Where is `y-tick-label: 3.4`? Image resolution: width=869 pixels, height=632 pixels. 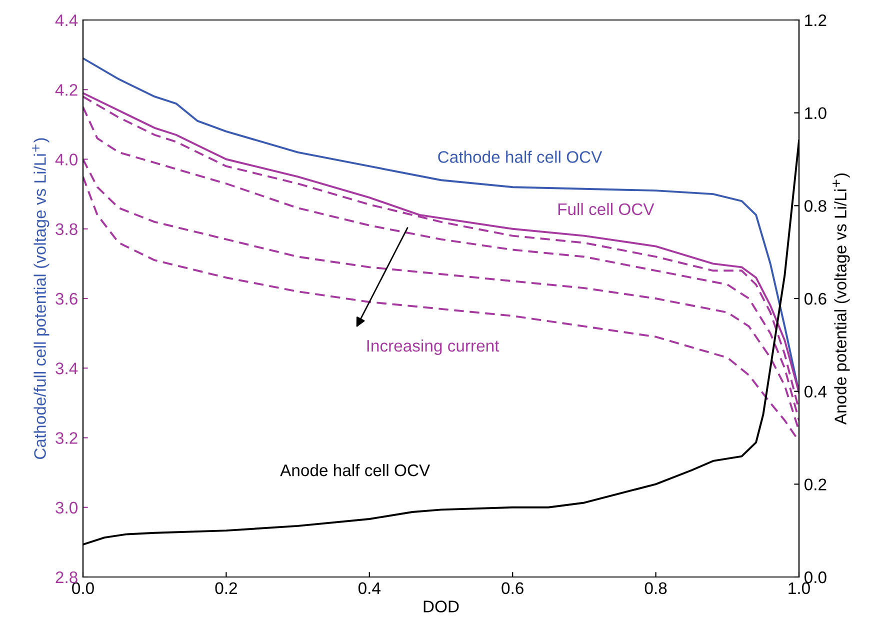 y-tick-label: 3.4 is located at coordinates (67, 368).